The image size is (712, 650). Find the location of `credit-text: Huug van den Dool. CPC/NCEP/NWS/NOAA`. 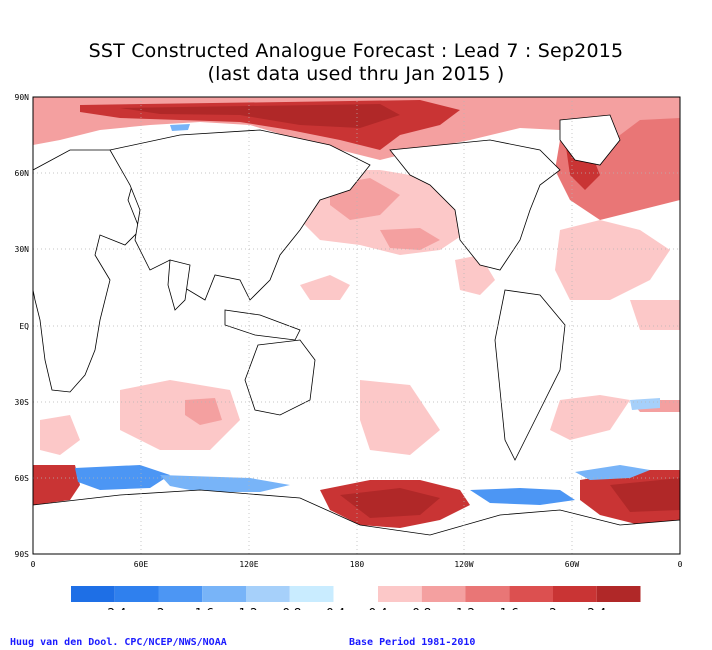

credit-text: Huug van den Dool. CPC/NCEP/NWS/NOAA is located at coordinates (118, 642).